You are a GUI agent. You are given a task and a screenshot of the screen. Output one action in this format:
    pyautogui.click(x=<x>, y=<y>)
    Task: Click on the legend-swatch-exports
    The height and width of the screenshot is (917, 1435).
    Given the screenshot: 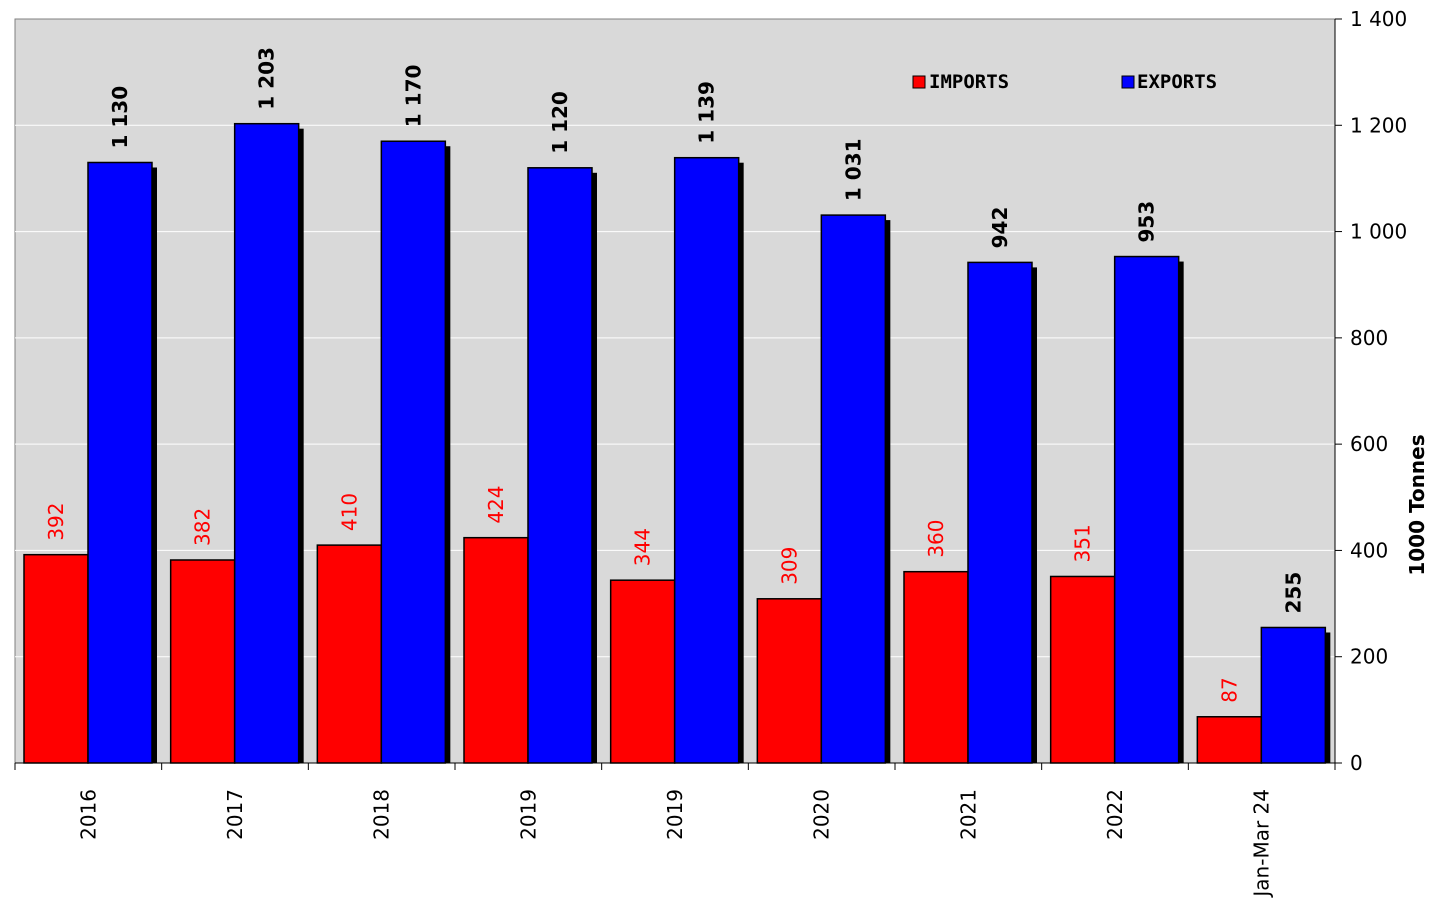 What is the action you would take?
    pyautogui.click(x=1128, y=82)
    